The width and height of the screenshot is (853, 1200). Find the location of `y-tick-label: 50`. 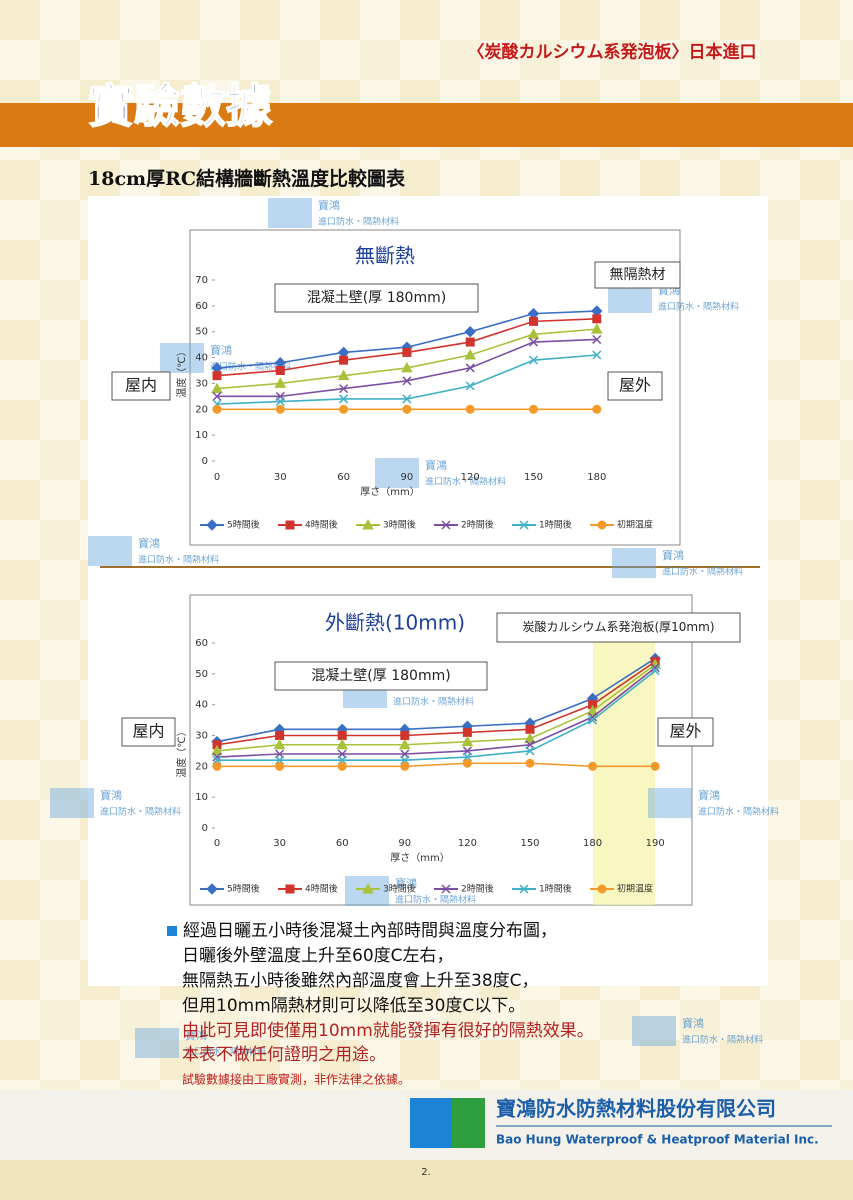

y-tick-label: 50 is located at coordinates (201, 674).